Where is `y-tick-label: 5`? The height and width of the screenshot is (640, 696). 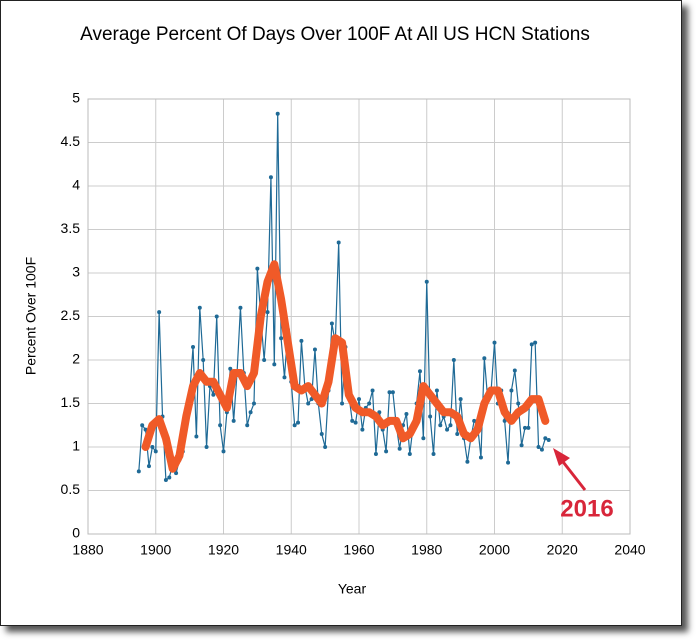
y-tick-label: 5 is located at coordinates (76, 98).